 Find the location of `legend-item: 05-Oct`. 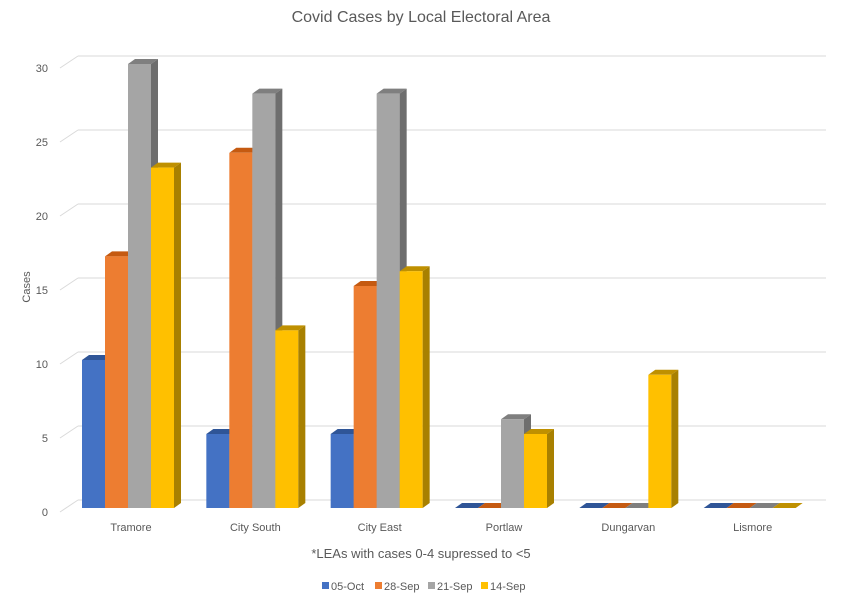

legend-item: 05-Oct is located at coordinates (343, 587).